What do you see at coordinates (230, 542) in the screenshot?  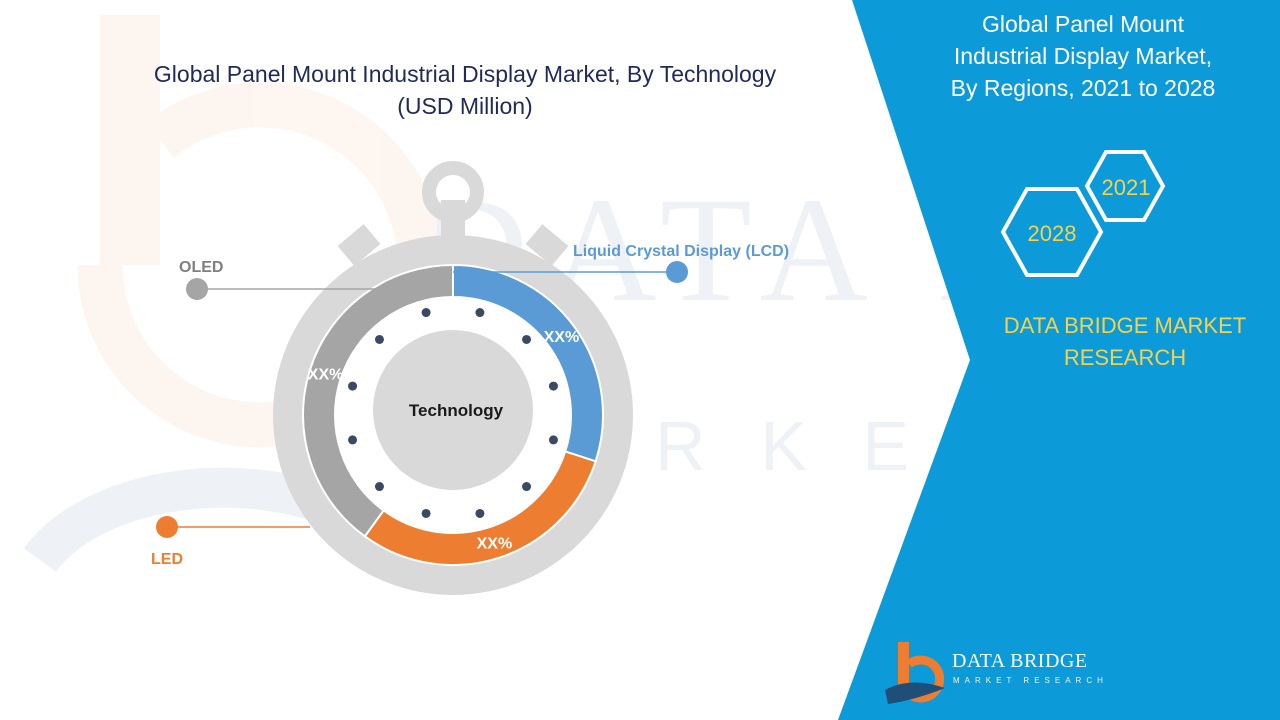 I see `legend-led: LED` at bounding box center [230, 542].